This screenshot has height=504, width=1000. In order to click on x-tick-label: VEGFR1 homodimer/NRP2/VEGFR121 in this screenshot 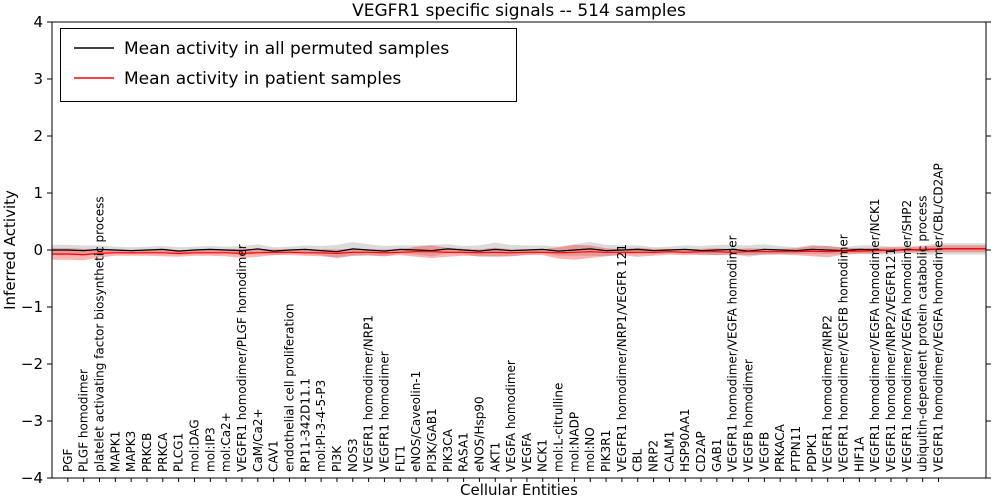, I will do `click(891, 360)`.